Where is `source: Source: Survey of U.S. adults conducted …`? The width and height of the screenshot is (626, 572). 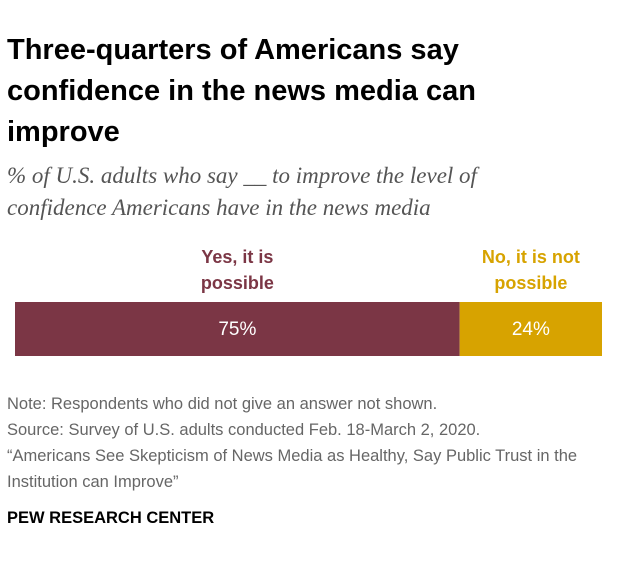
source: Source: Survey of U.S. adults conducted … is located at coordinates (244, 430).